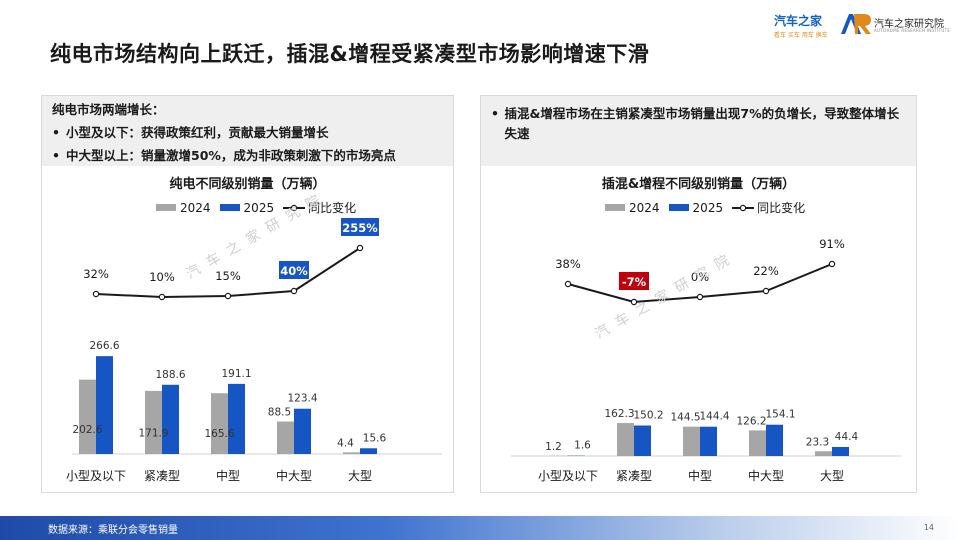  I want to click on data-label-2025: 15.6, so click(375, 438).